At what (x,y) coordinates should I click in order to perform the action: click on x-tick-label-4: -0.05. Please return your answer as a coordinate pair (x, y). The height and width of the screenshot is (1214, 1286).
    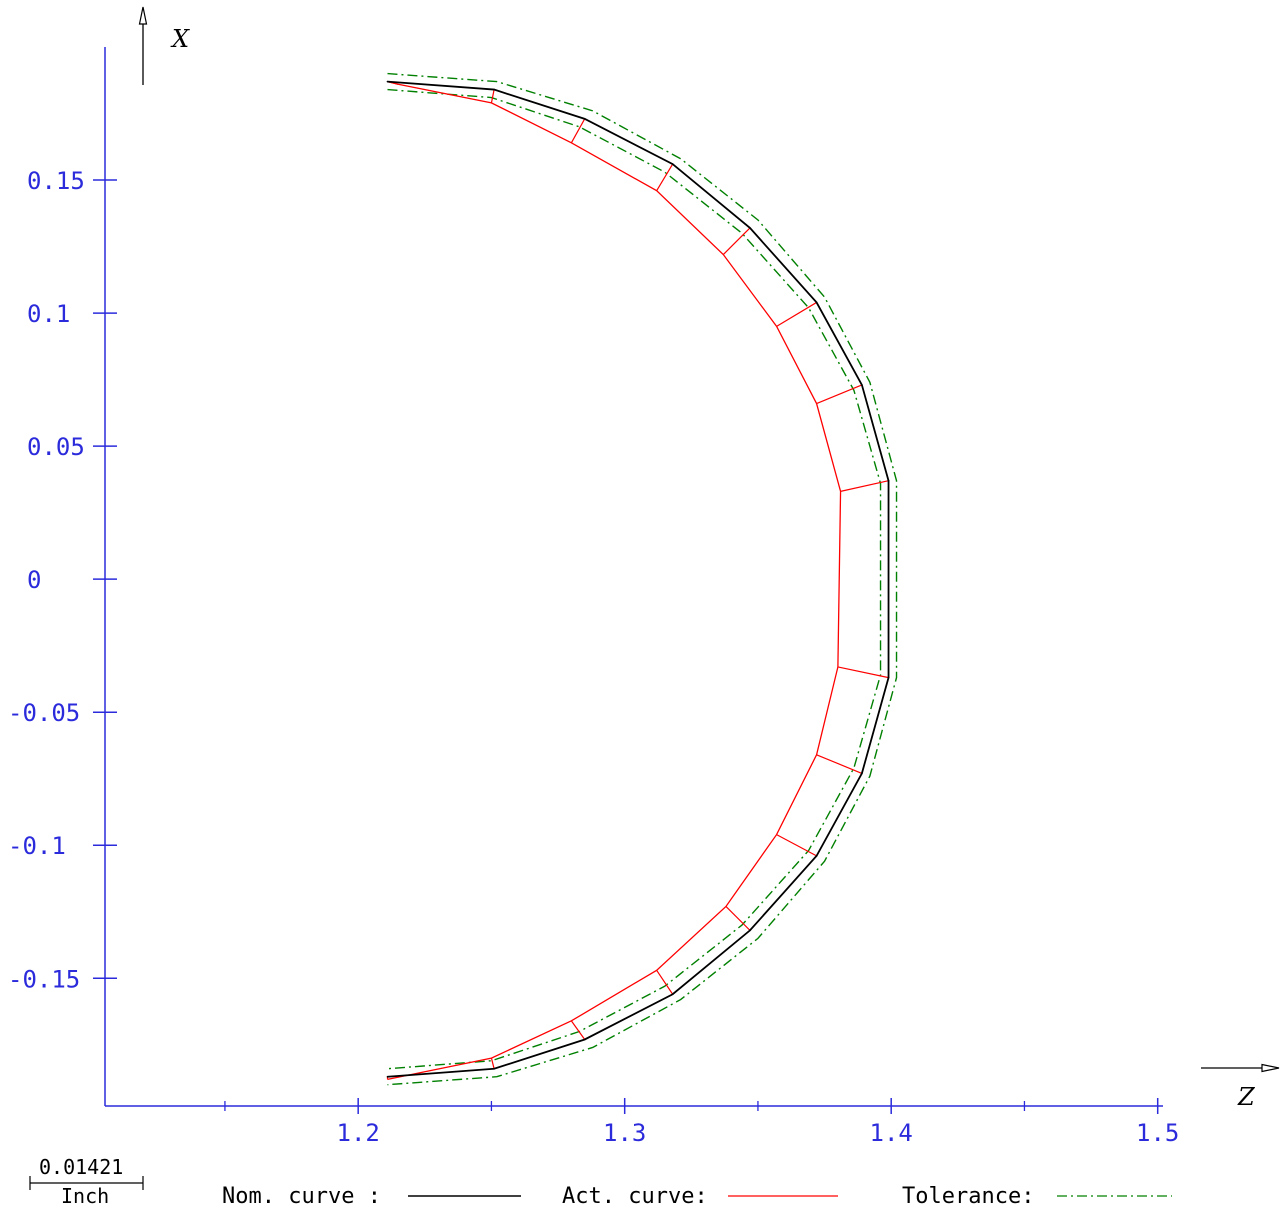
    Looking at the image, I should click on (44, 713).